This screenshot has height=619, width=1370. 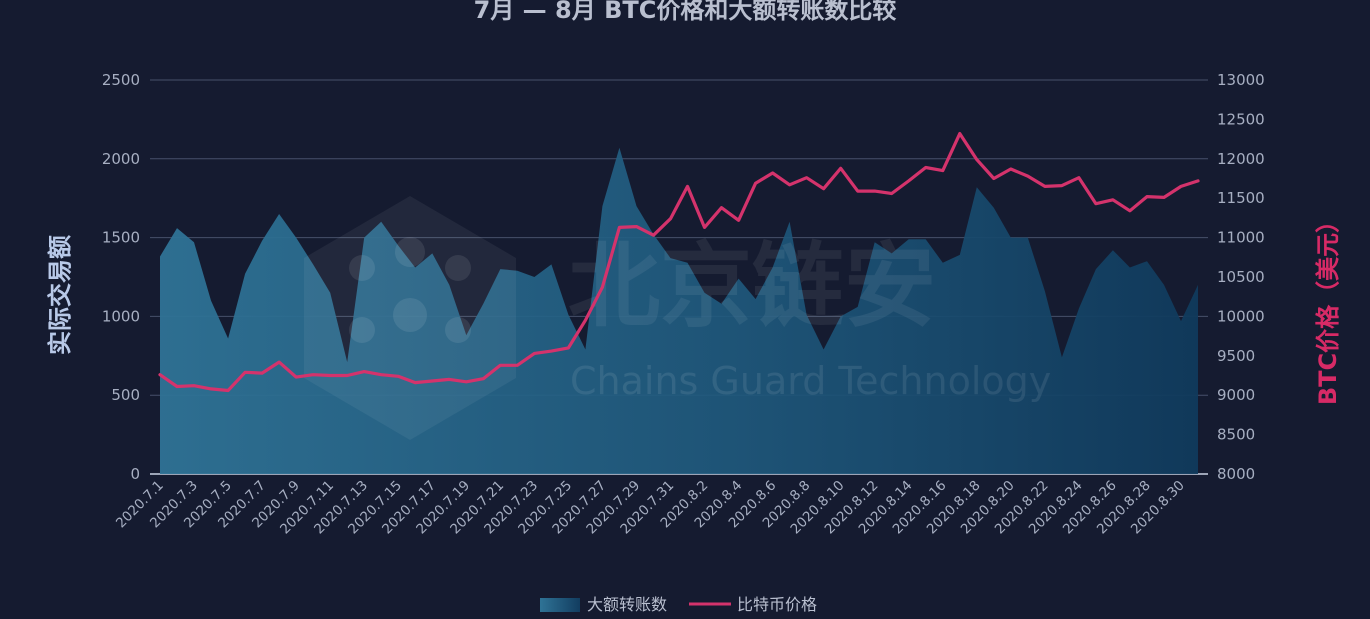 I want to click on left-tick-label: 1500, so click(x=121, y=238).